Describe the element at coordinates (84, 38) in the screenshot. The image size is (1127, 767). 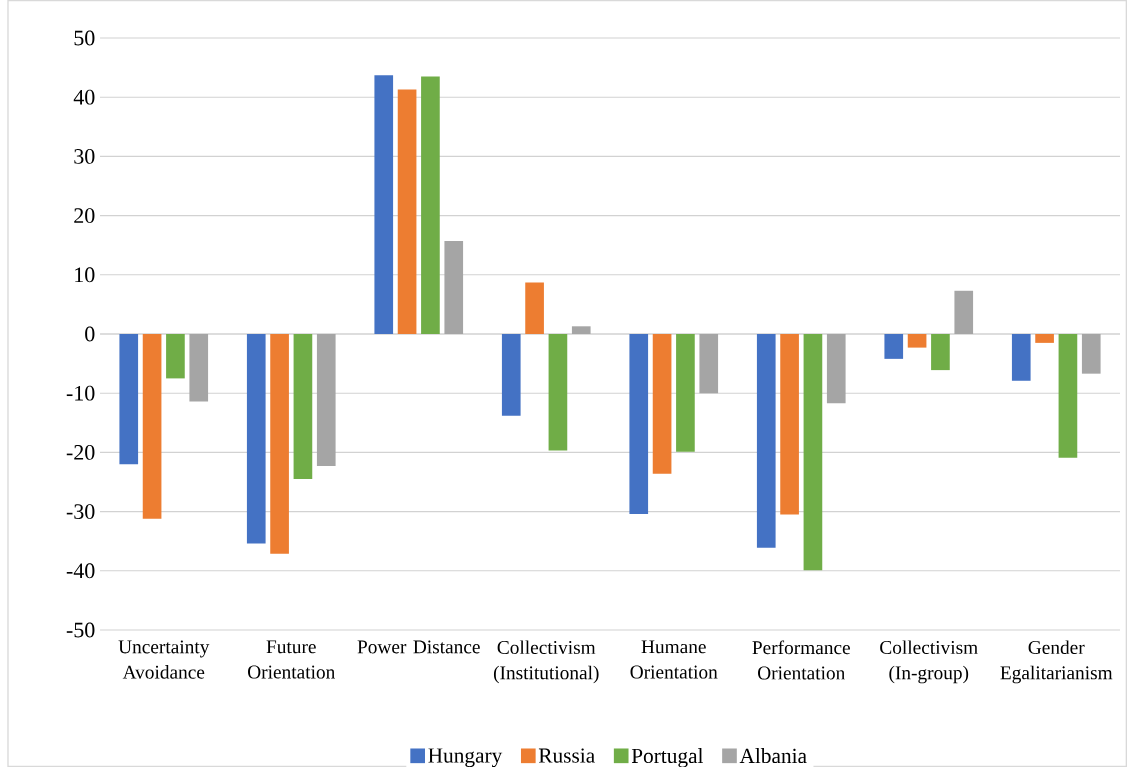
I see `y-tick-label: 50` at that location.